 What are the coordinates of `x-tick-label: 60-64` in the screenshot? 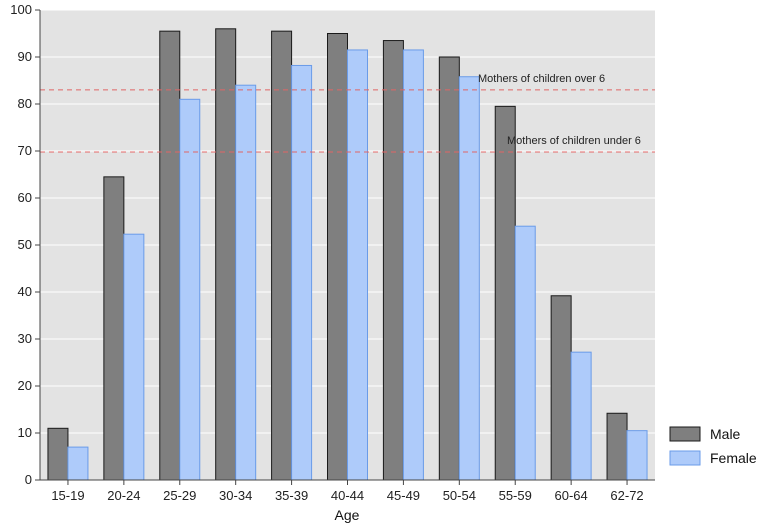 It's located at (571, 495).